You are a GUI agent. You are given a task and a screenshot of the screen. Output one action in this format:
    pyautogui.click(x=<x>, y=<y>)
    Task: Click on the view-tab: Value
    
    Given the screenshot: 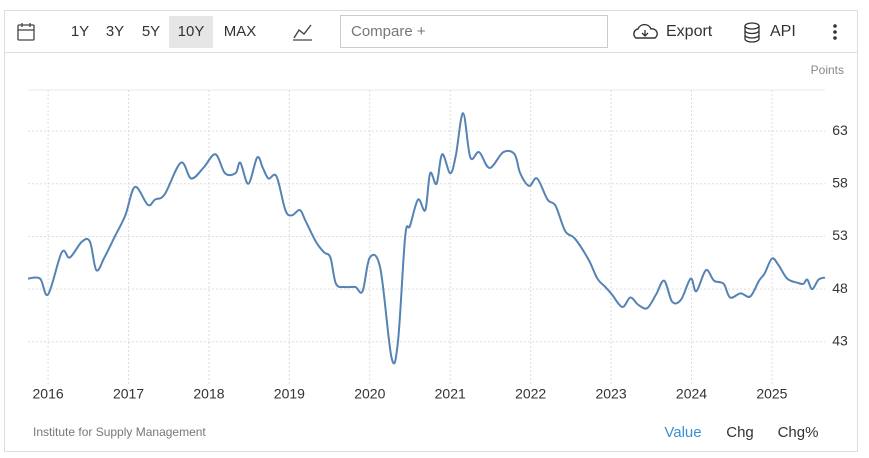 What is the action you would take?
    pyautogui.click(x=682, y=432)
    